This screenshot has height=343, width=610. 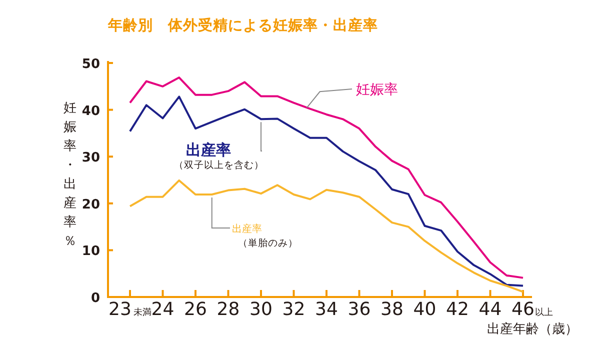 What do you see at coordinates (228, 309) in the screenshot?
I see `x-tick-label: 28` at bounding box center [228, 309].